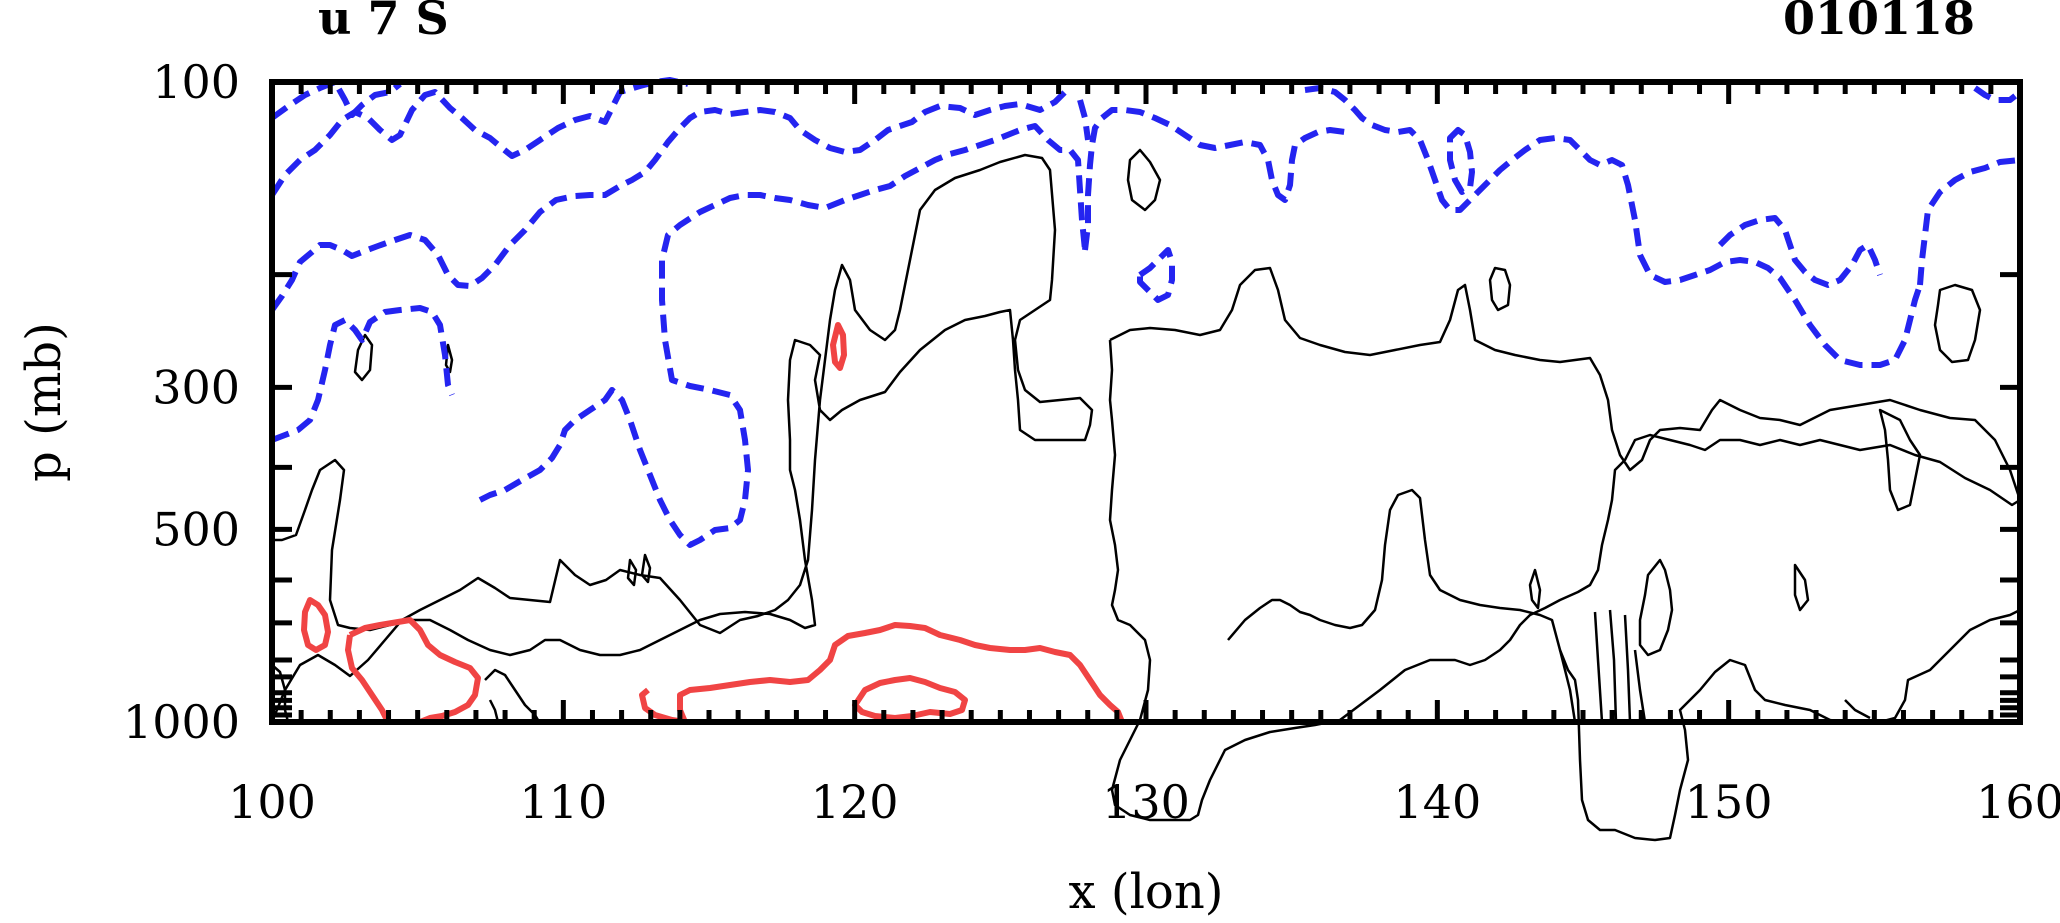  I want to click on x-tick-labels: 100 110 120 130 140 150 160, so click(1144, 802).